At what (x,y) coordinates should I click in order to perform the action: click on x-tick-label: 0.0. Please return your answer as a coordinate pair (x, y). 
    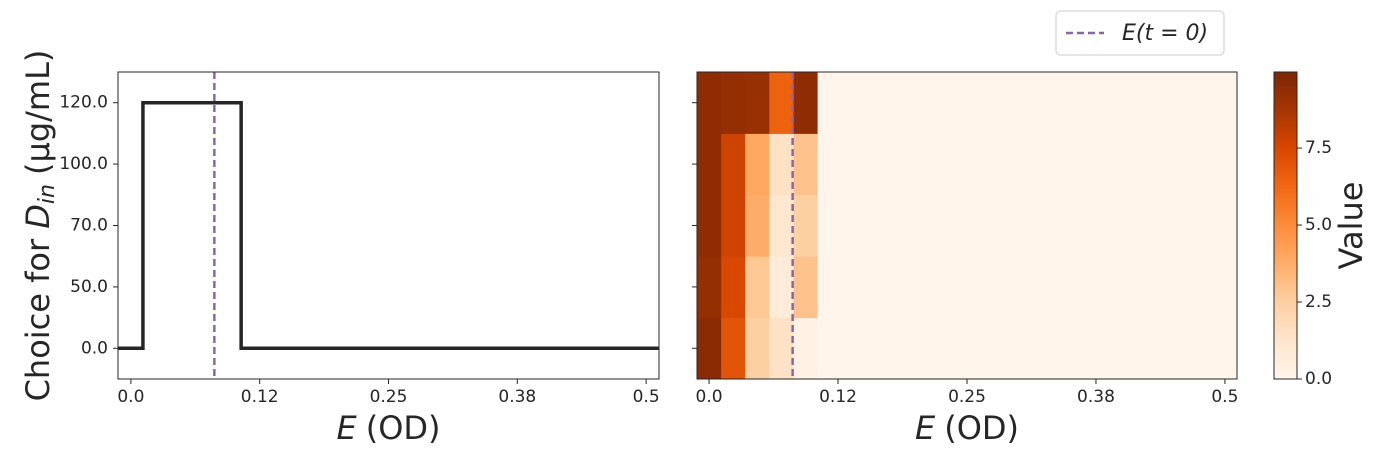
    Looking at the image, I should click on (709, 397).